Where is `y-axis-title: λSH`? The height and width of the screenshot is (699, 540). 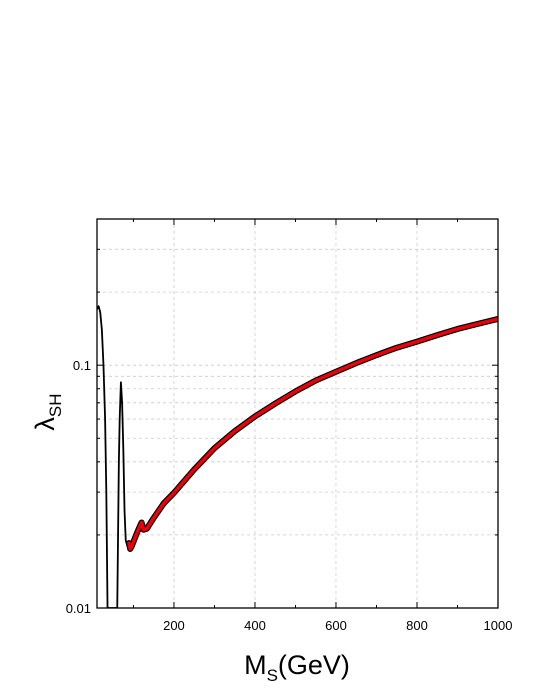 y-axis-title: λSH is located at coordinates (47, 411).